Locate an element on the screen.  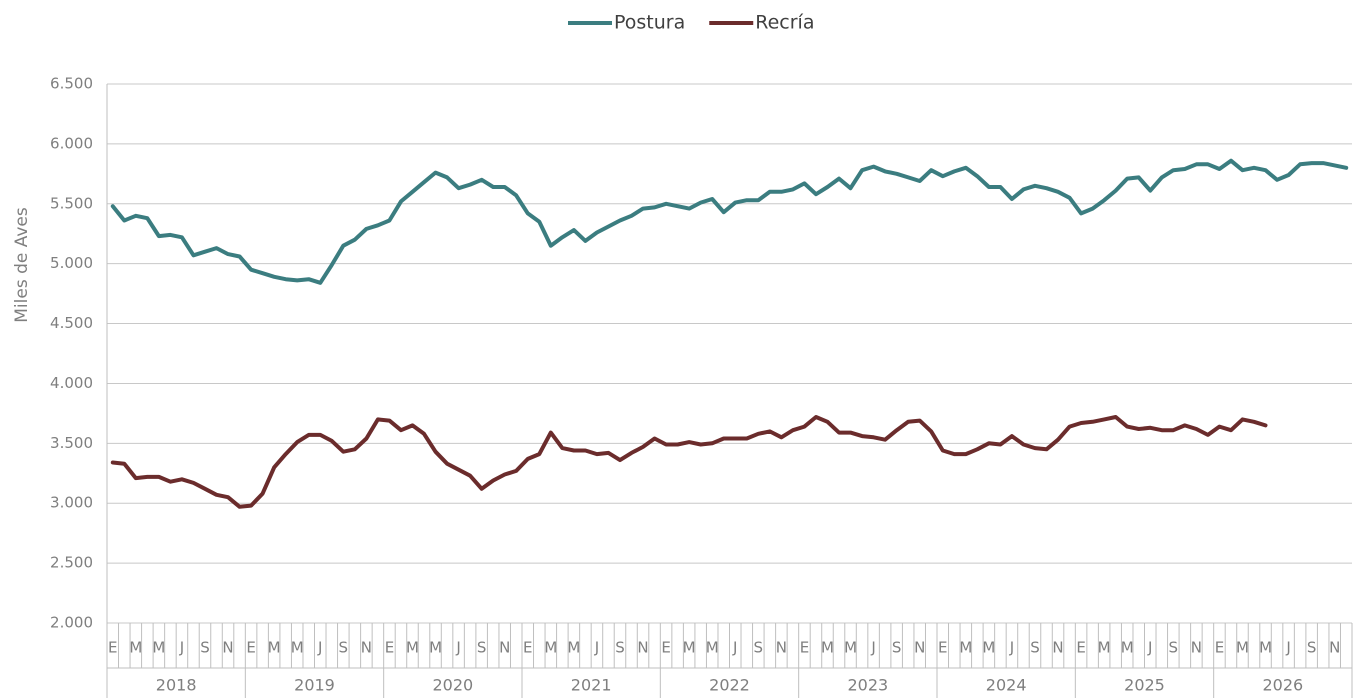
y-axis-title: Miles de Aves is located at coordinates (22, 265).